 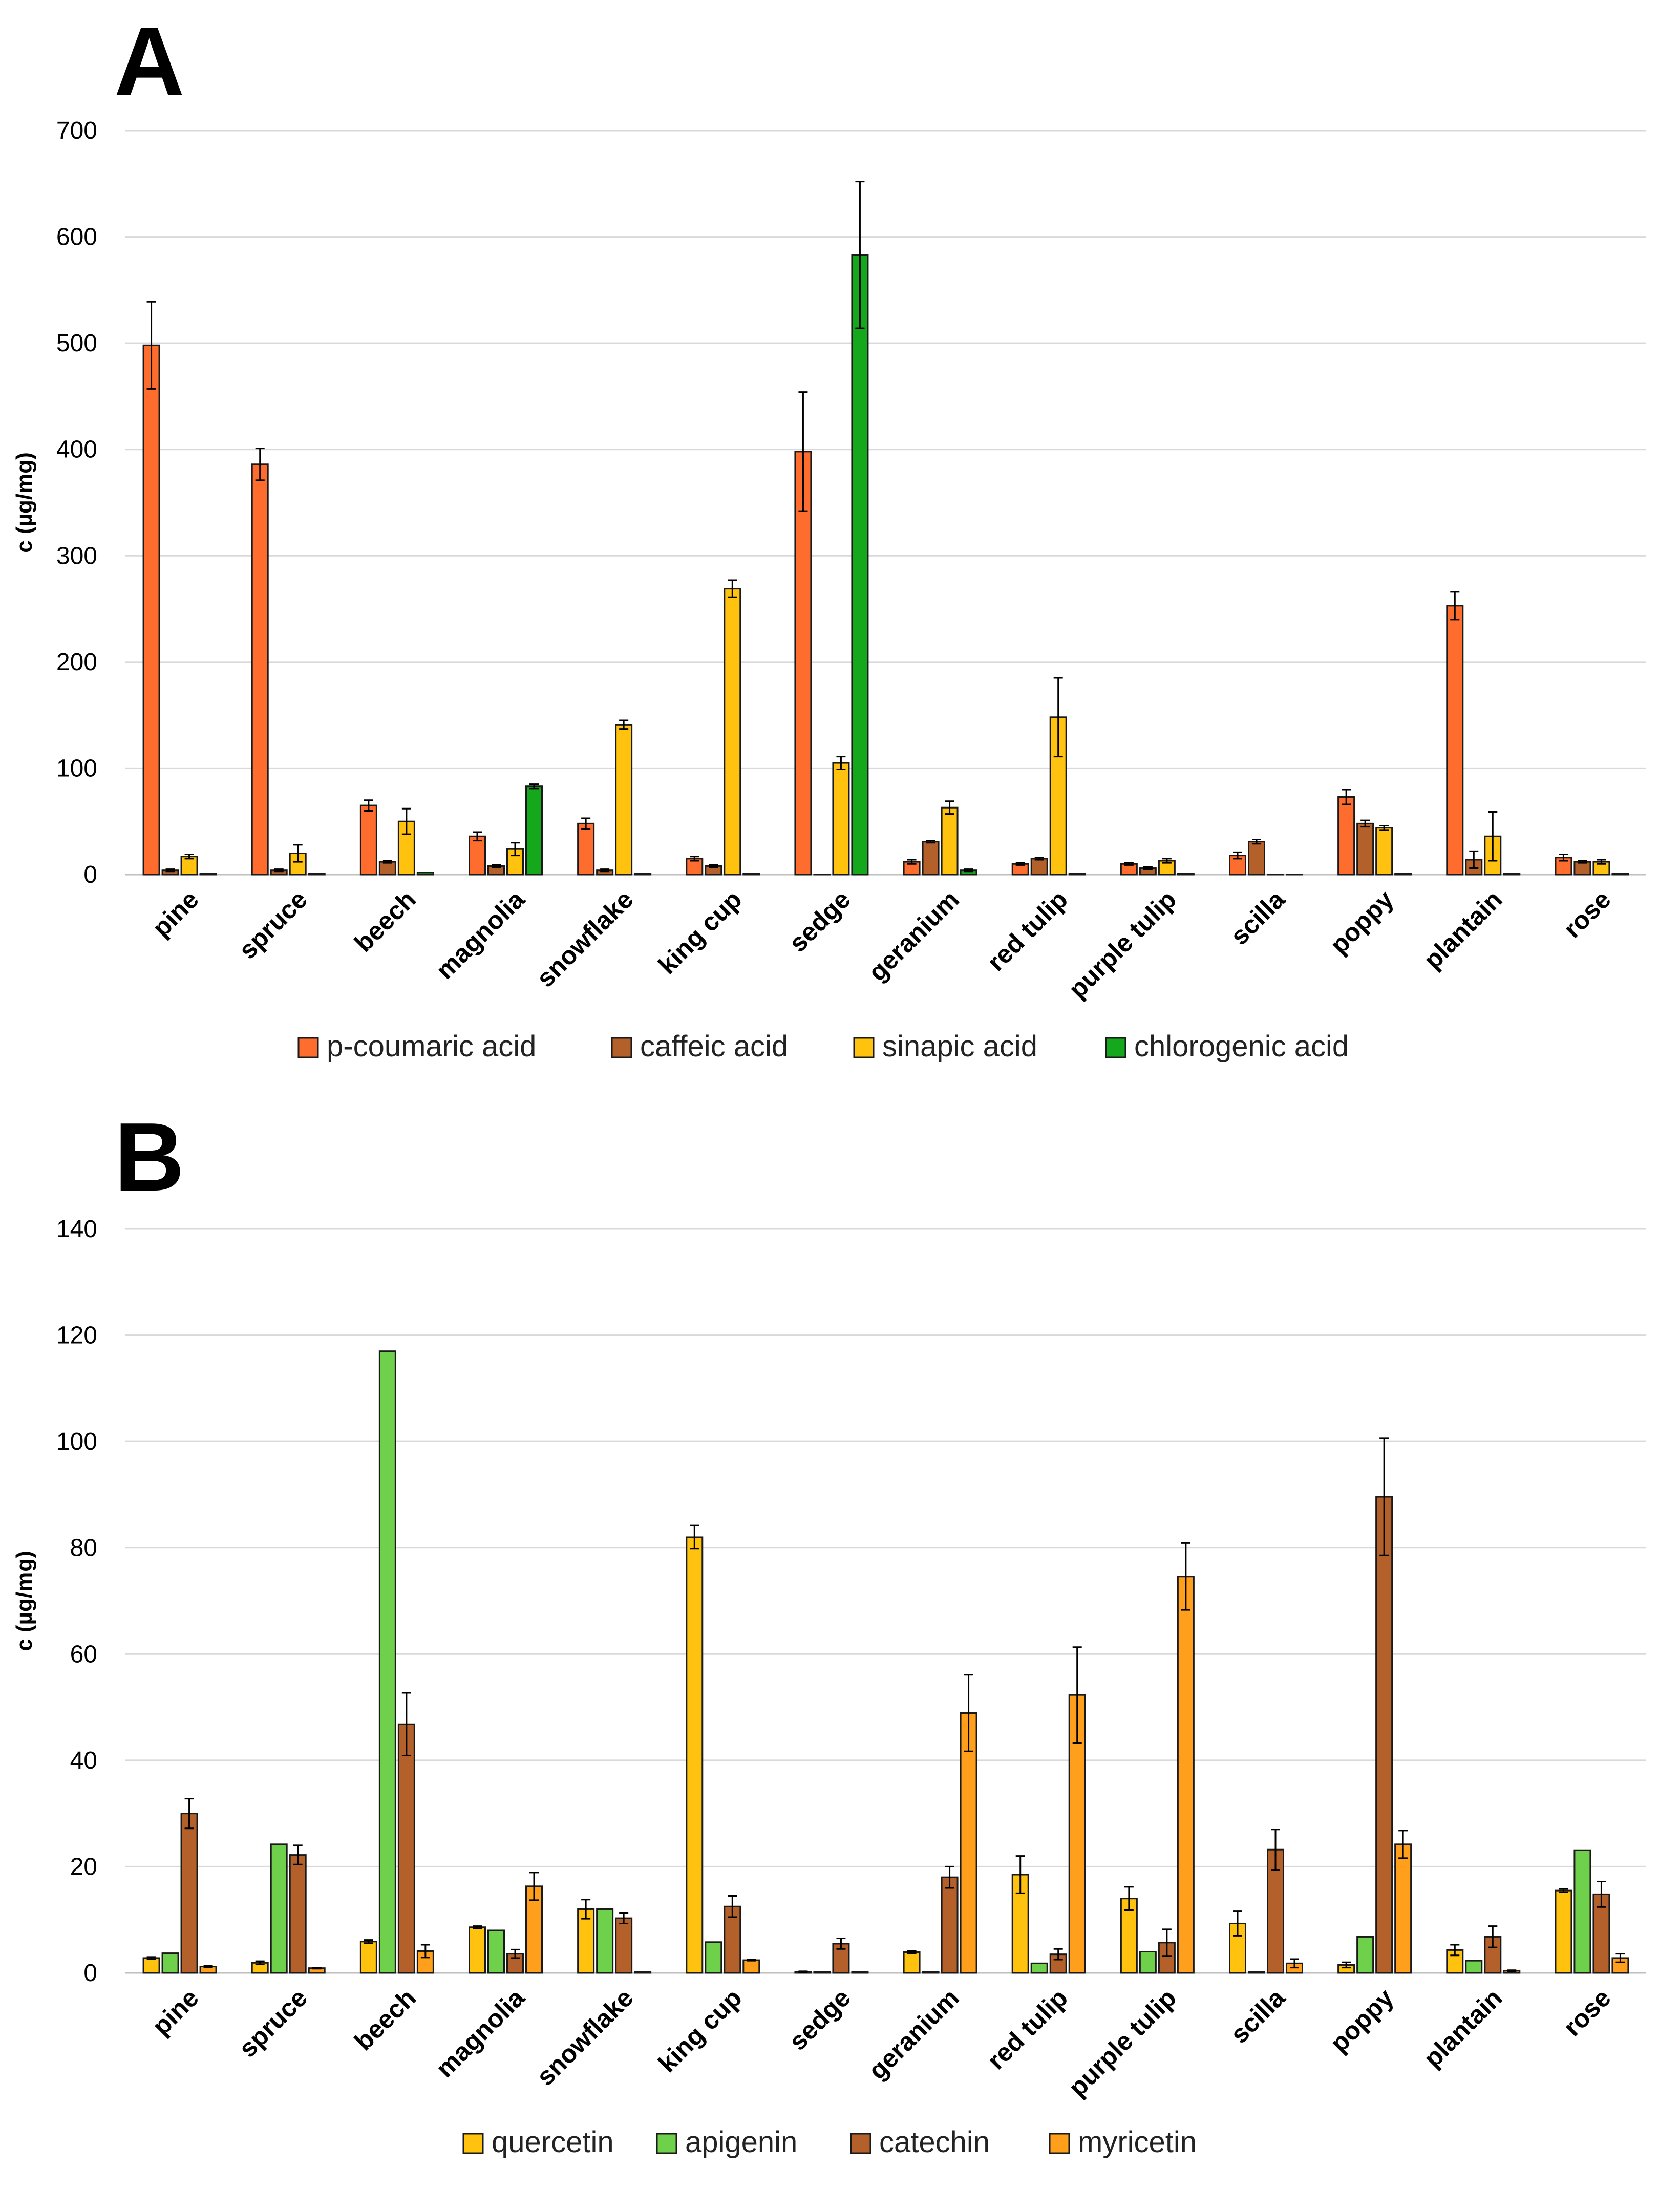 I want to click on legend-item-catechin: catechin, so click(x=920, y=2142).